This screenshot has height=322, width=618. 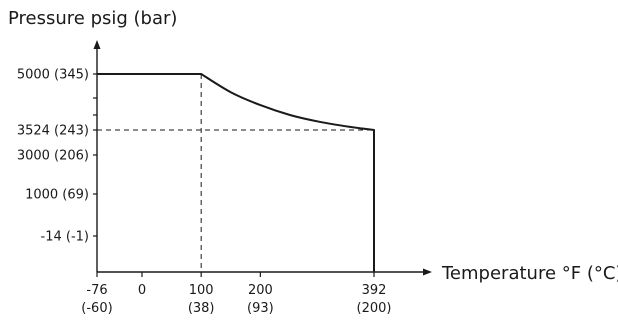 What do you see at coordinates (374, 308) in the screenshot?
I see `x-tick-sublabel: (200)` at bounding box center [374, 308].